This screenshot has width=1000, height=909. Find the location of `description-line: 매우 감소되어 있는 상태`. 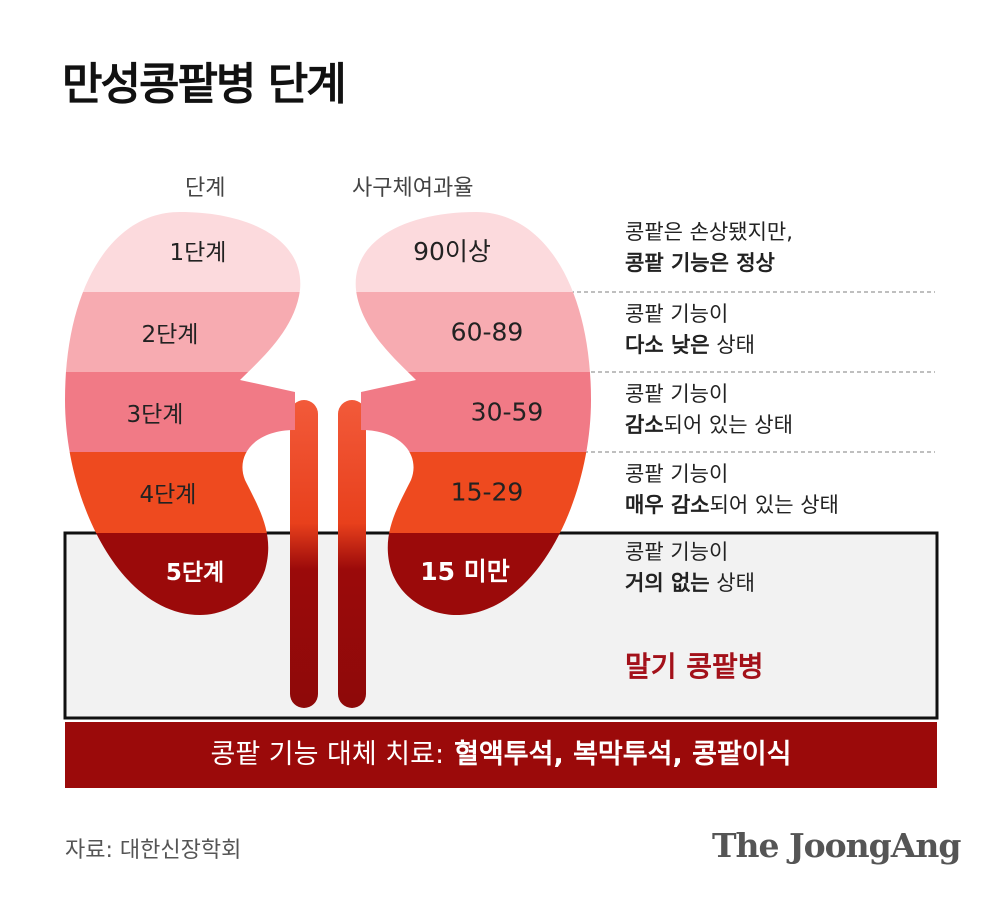

description-line: 매우 감소되어 있는 상태 is located at coordinates (732, 505).